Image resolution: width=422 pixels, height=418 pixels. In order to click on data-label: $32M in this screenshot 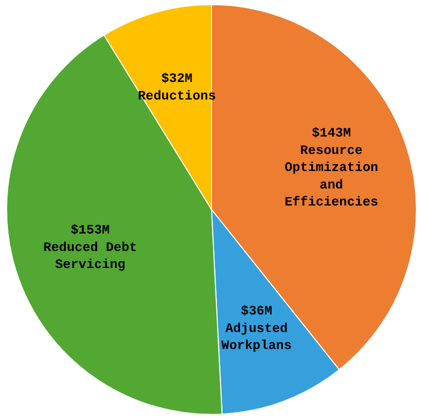, I will do `click(177, 78)`.